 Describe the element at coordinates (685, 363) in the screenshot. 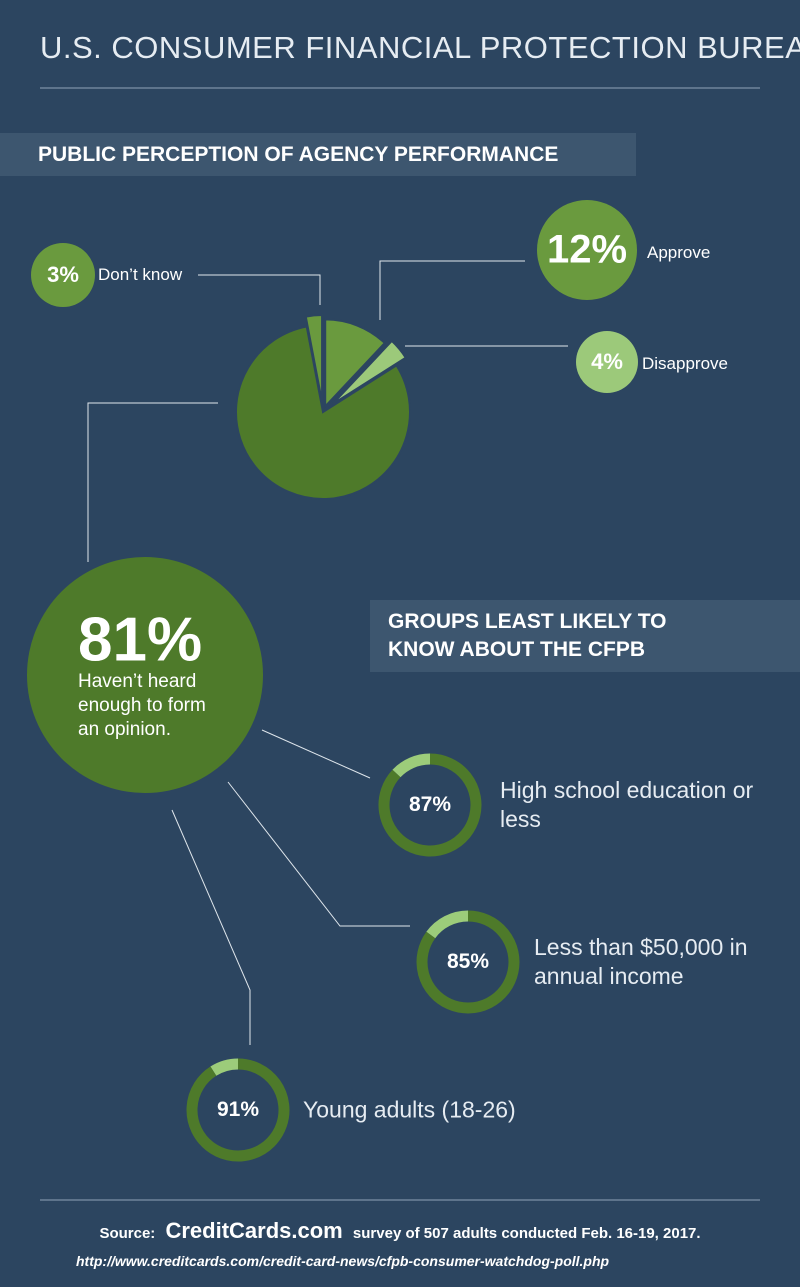

I see `category-label: Disapprove` at that location.